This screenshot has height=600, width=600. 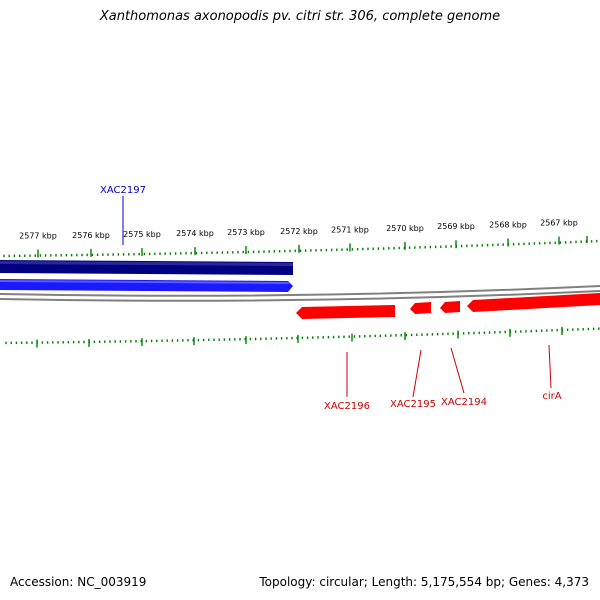 What do you see at coordinates (302, 337) in the screenshot?
I see `lower-ruler` at bounding box center [302, 337].